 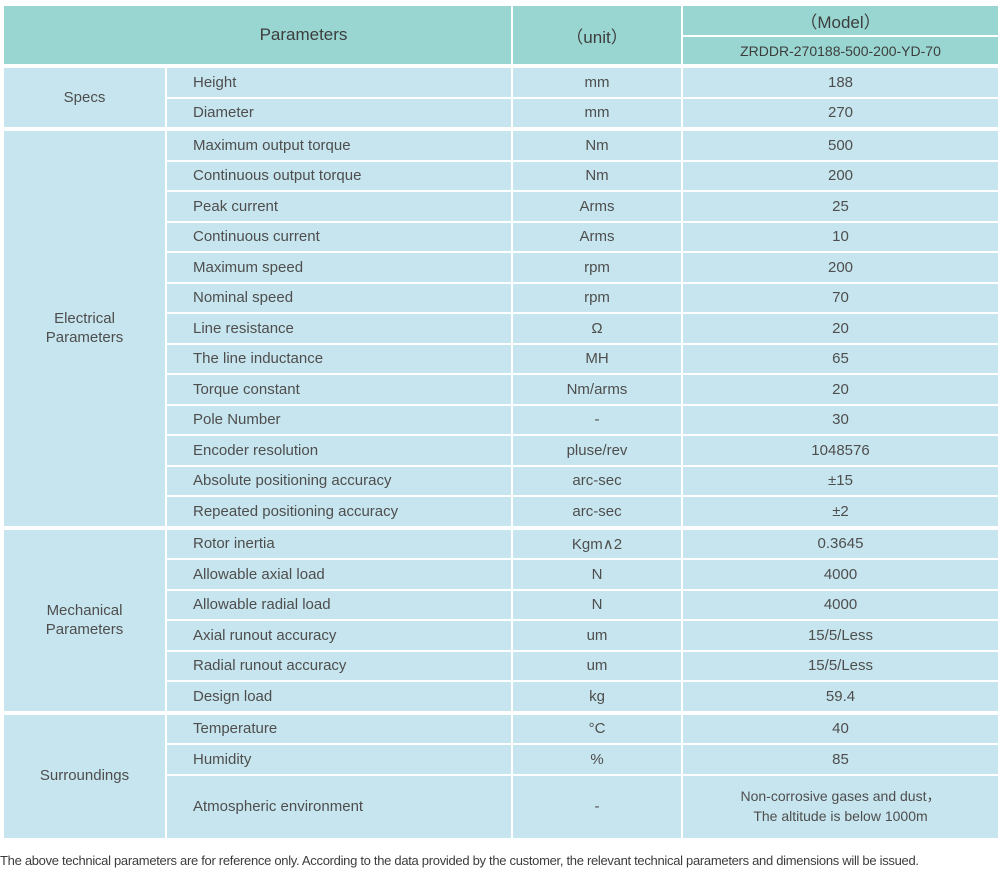 What do you see at coordinates (597, 389) in the screenshot?
I see `unit-cell: Nm/arms` at bounding box center [597, 389].